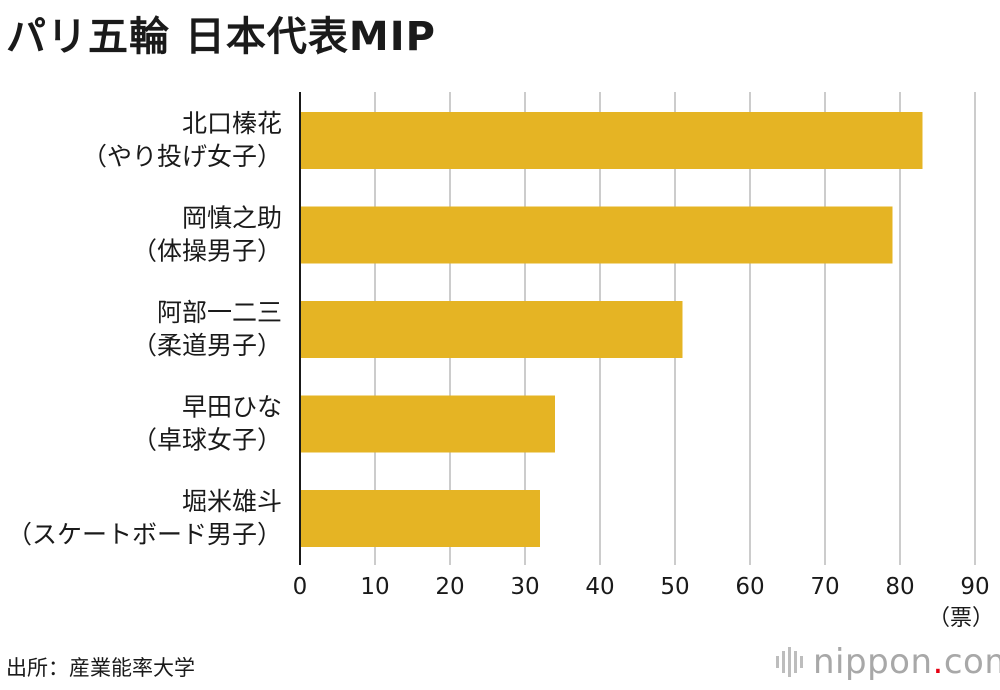 Image resolution: width=1000 pixels, height=690 pixels. Describe the element at coordinates (232, 407) in the screenshot. I see `category-name-label: 早田ひな` at that location.